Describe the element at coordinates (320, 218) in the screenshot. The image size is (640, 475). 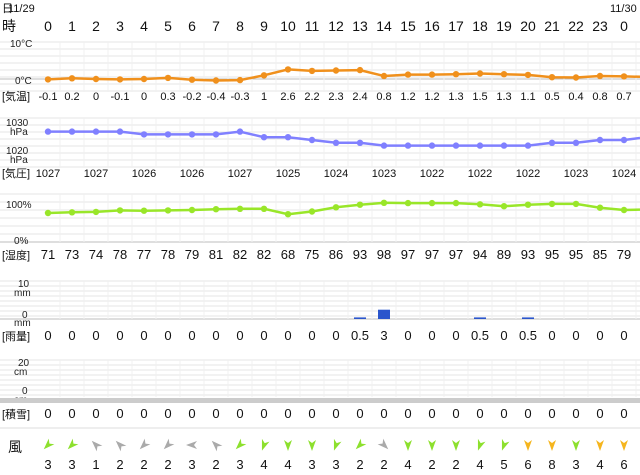
I see `humidity-grid` at that location.